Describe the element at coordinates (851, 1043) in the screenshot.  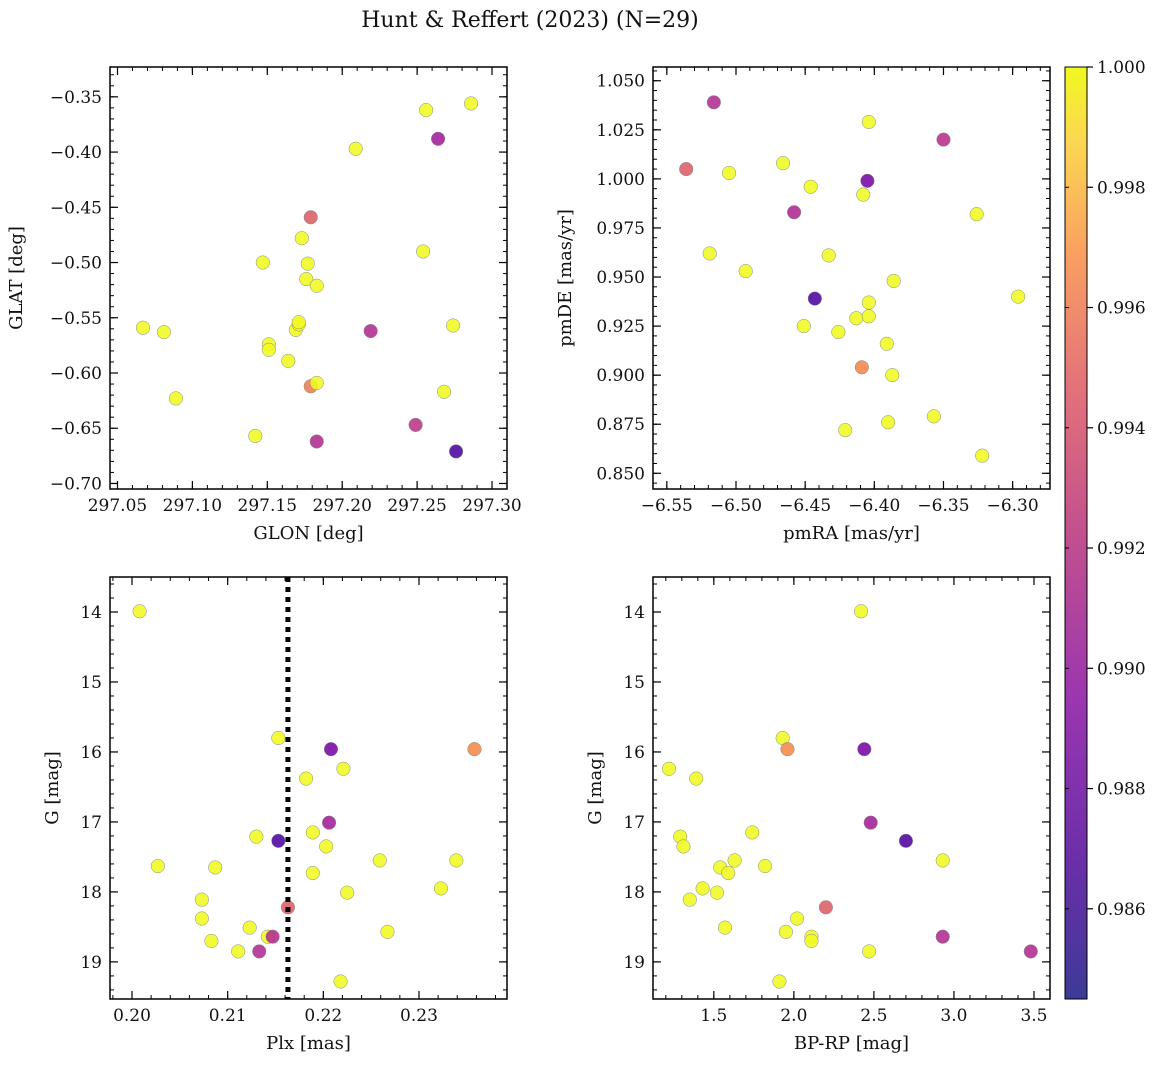
I see `x-axis-label: BP-RP [mag]` at that location.